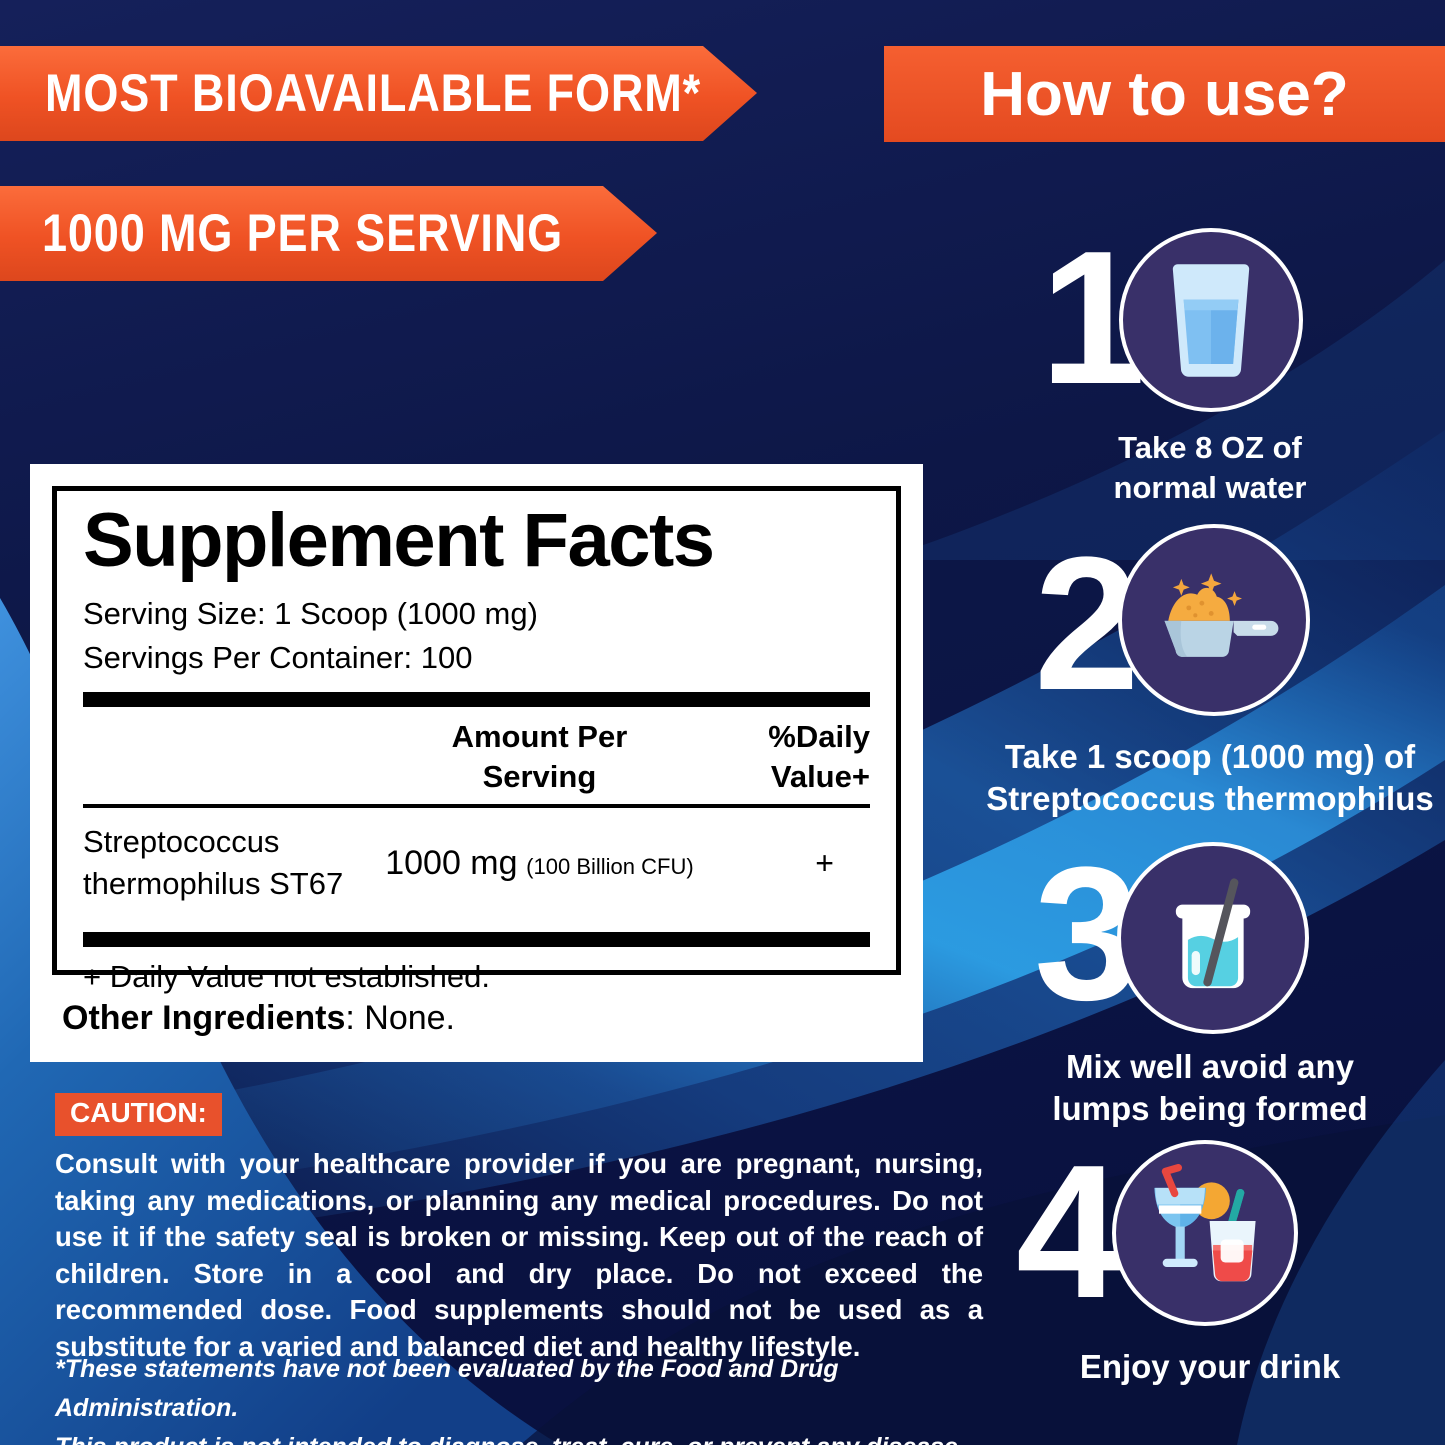  I want to click on column-header-daily-value: %Daily Value+, so click(783, 756).